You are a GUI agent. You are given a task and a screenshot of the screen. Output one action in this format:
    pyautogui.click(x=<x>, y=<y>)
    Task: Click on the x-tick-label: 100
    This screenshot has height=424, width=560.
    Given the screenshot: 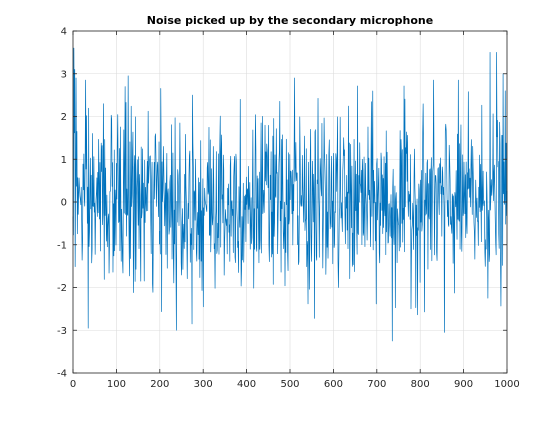 What is the action you would take?
    pyautogui.click(x=116, y=384)
    